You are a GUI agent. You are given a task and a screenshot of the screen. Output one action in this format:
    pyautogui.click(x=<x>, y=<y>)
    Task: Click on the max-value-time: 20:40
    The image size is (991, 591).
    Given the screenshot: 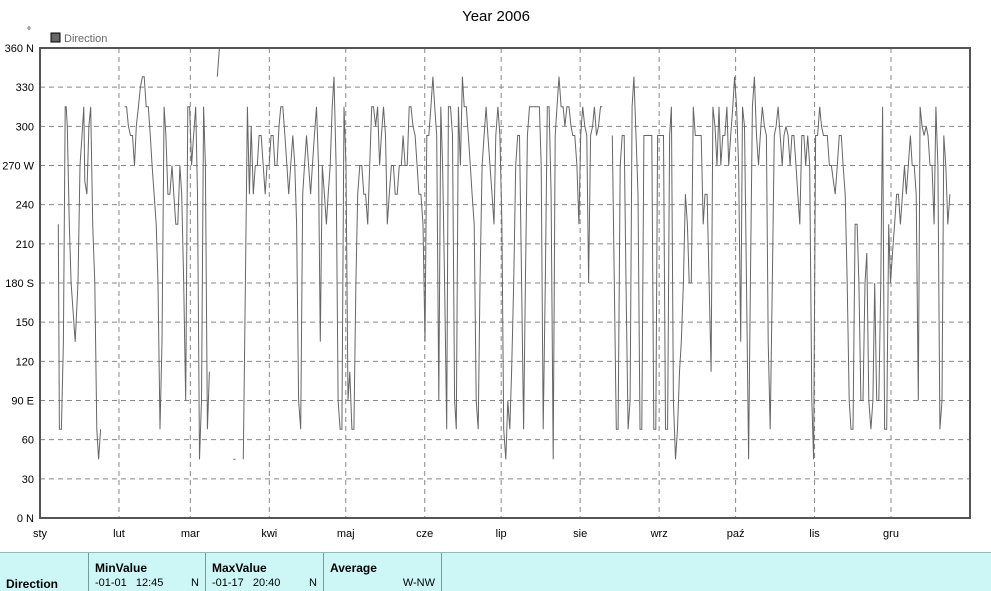 What is the action you would take?
    pyautogui.click(x=266, y=583)
    